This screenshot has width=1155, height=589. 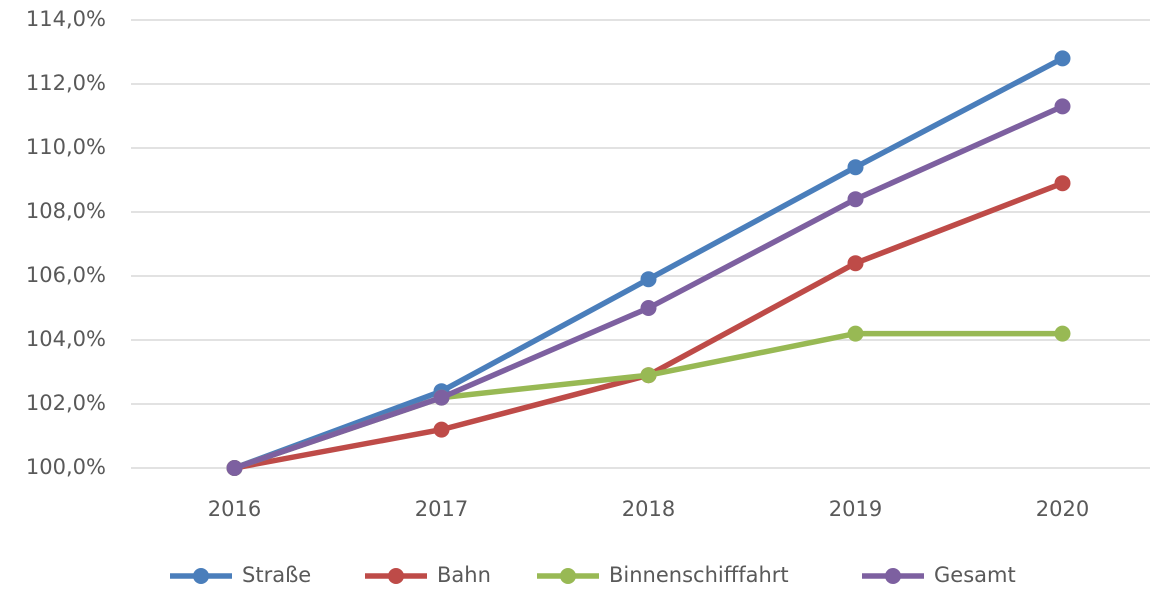 What do you see at coordinates (66, 275) in the screenshot?
I see `y-tick-label: 106,0%` at bounding box center [66, 275].